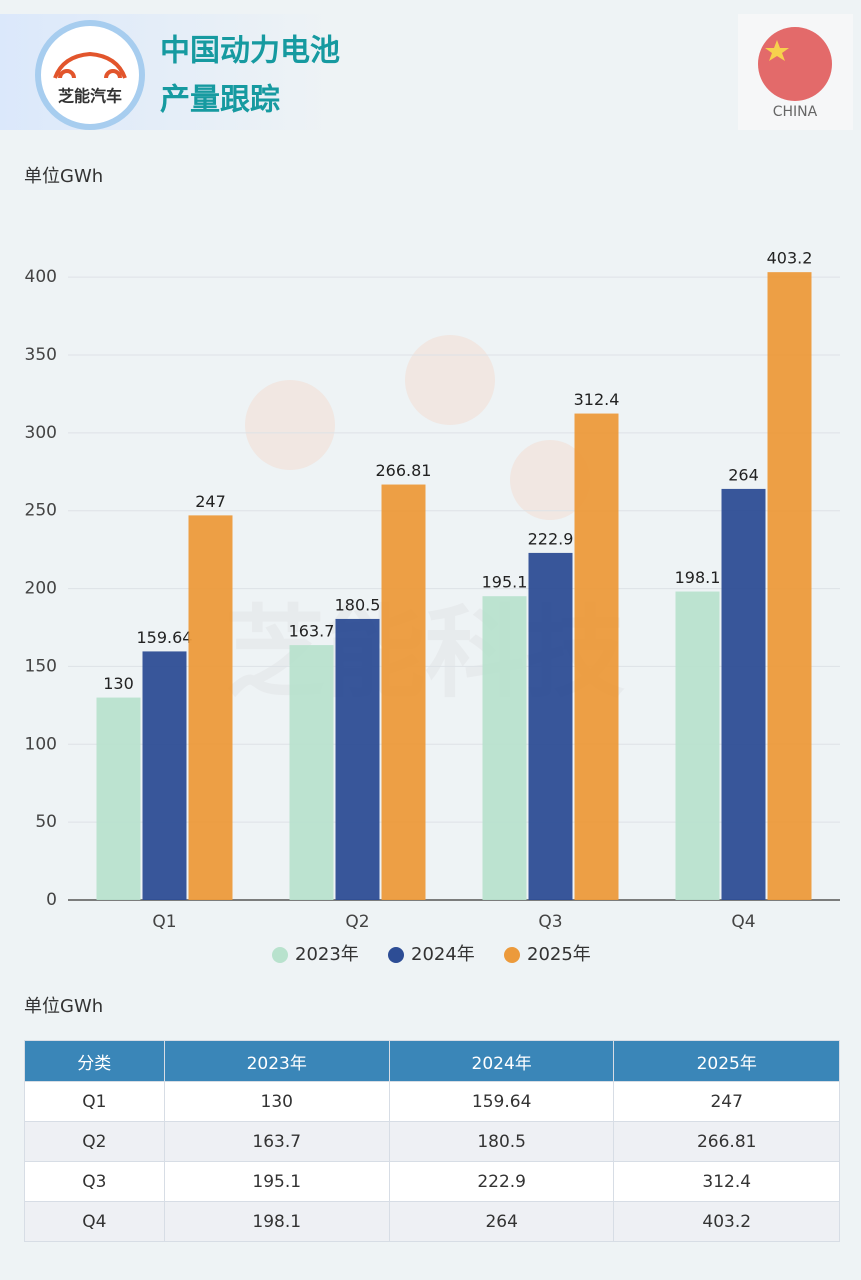  I want to click on table-cell: 312.4, so click(726, 1181).